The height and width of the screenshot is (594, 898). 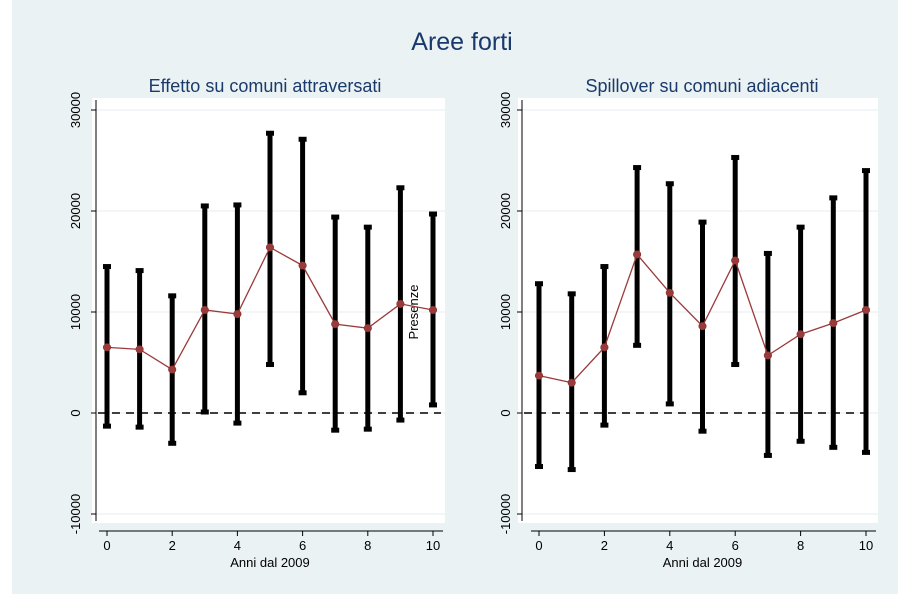 What do you see at coordinates (505, 211) in the screenshot?
I see `y-tick-label-adiacenti-20000: 20000` at bounding box center [505, 211].